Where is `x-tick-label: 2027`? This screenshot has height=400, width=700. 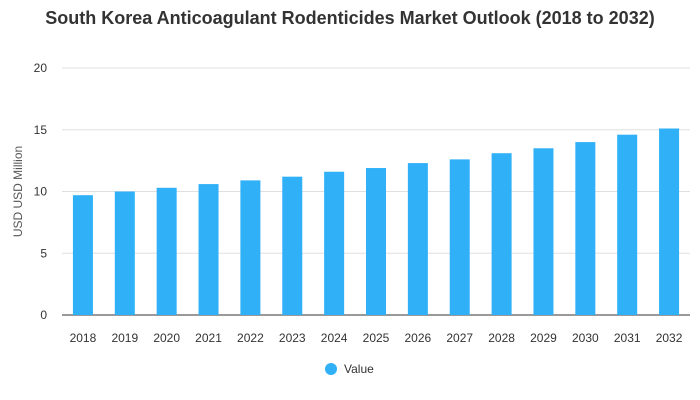 x-tick-label: 2027 is located at coordinates (459, 338).